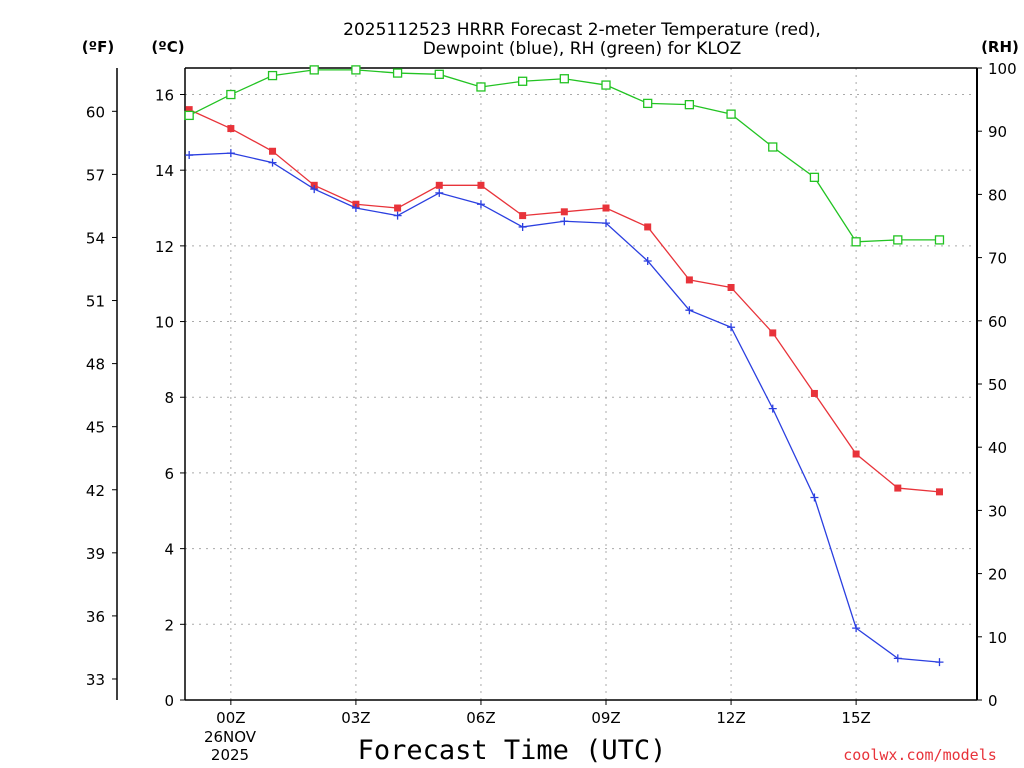  What do you see at coordinates (95, 238) in the screenshot?
I see `fahrenheit-tick-label: 54` at bounding box center [95, 238].